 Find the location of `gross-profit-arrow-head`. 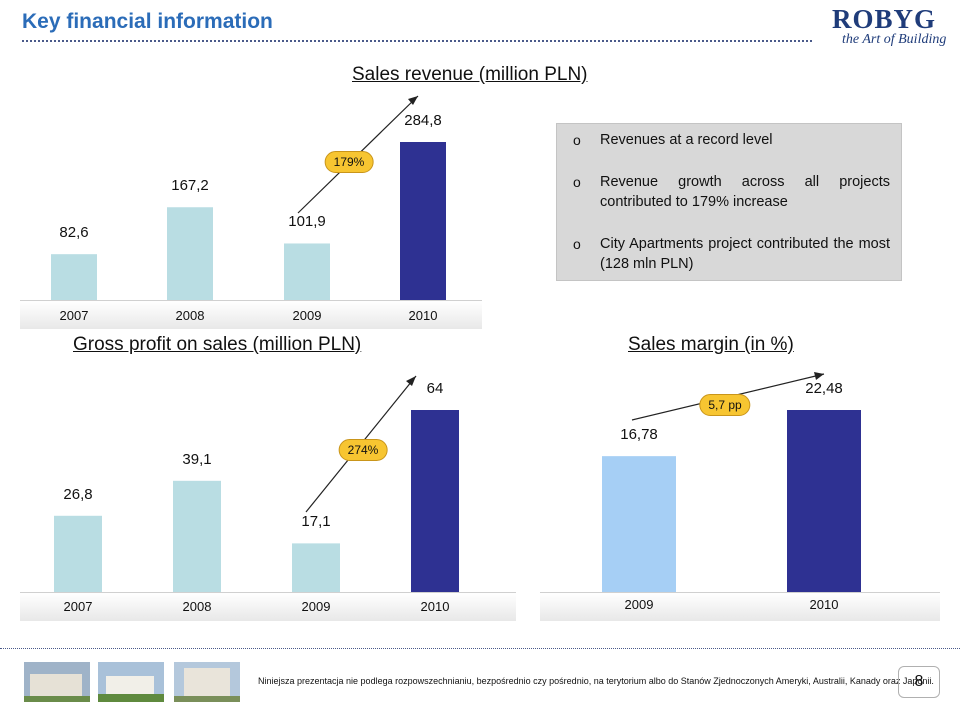

gross-profit-arrow-head is located at coordinates (411, 381).